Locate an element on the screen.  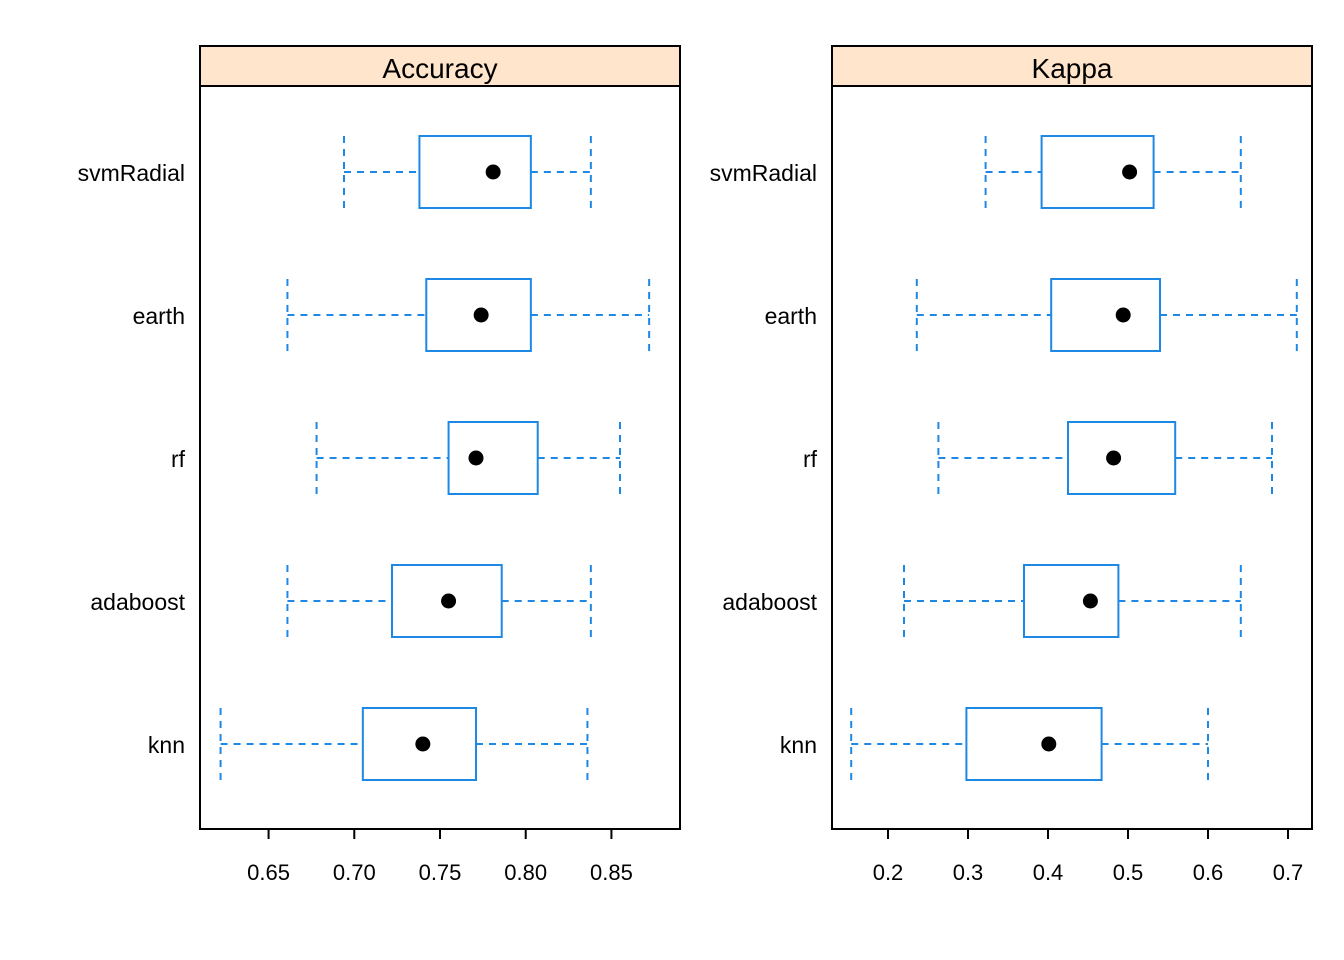
x-tick-label: 0.5 is located at coordinates (1128, 872).